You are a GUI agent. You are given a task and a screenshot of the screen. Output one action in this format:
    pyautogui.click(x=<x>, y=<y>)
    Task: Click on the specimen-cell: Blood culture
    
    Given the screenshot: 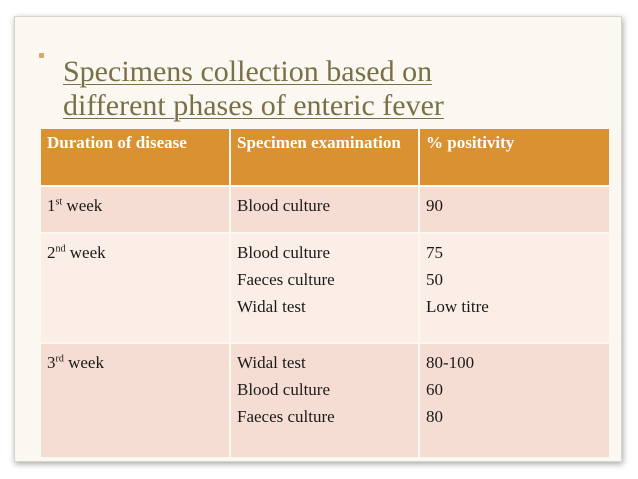 What is the action you would take?
    pyautogui.click(x=325, y=209)
    